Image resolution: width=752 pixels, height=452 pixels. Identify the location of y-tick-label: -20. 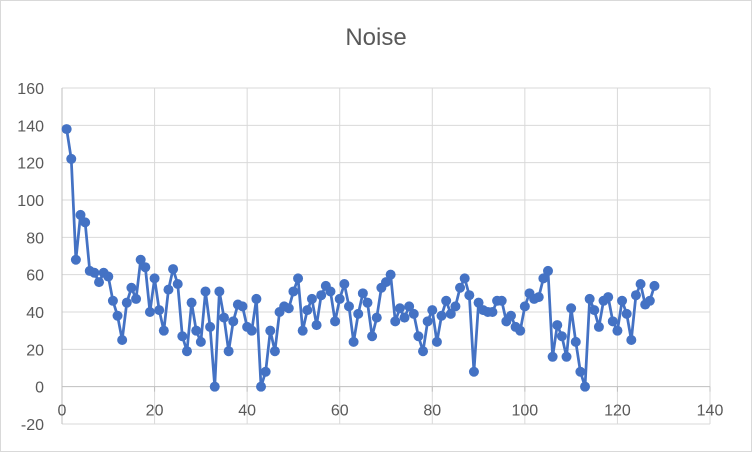
(32, 425).